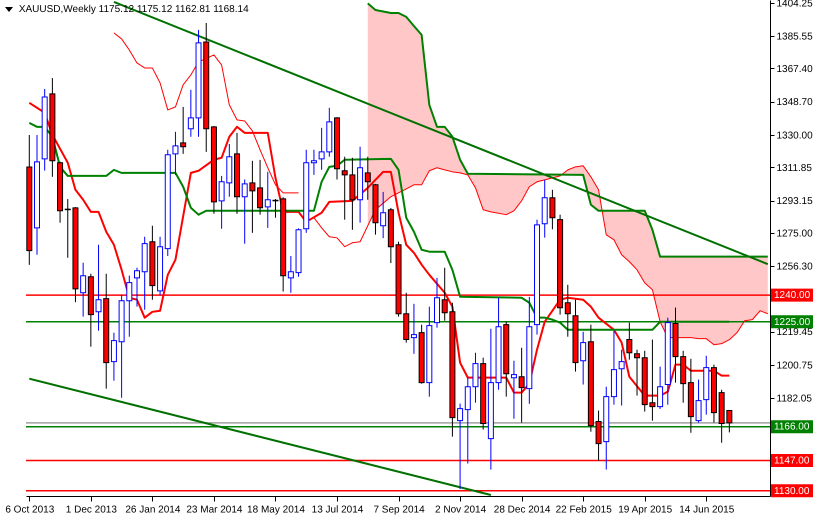 The height and width of the screenshot is (516, 814). What do you see at coordinates (795, 136) in the screenshot?
I see `y-tick-label: 1330.00` at bounding box center [795, 136].